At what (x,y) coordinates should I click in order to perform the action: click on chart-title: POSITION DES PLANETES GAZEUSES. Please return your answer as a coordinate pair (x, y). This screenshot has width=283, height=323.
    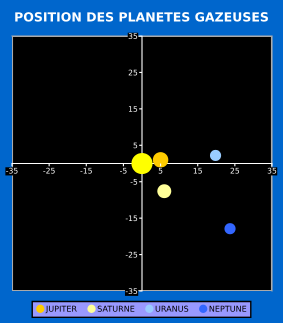
    Looking at the image, I should click on (141, 17).